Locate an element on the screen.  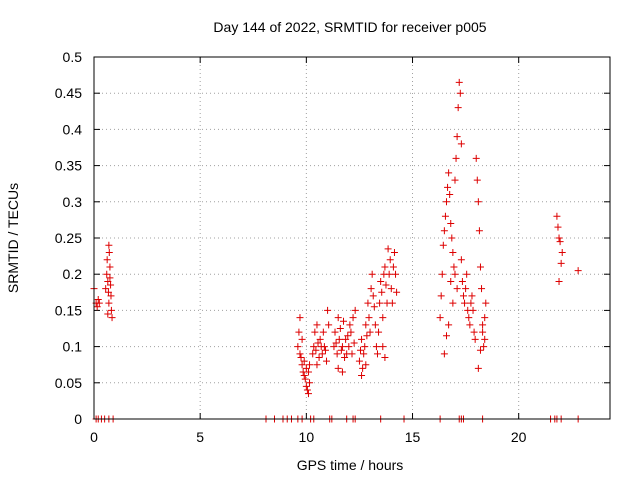
x-tick-label: 15 is located at coordinates (413, 437).